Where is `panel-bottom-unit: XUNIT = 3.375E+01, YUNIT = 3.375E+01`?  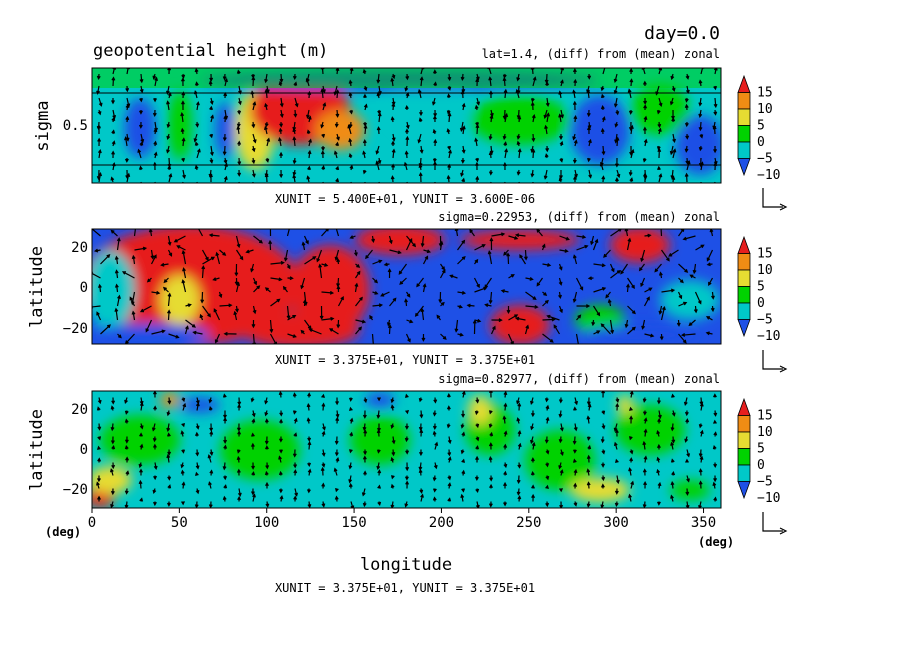
panel-bottom-unit: XUNIT = 3.375E+01, YUNIT = 3.375E+01 is located at coordinates (405, 588).